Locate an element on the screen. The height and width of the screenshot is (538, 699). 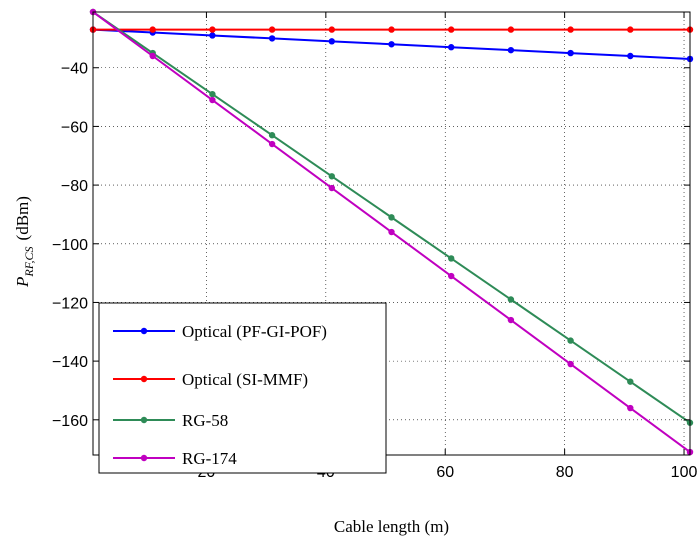
x-tick-label: 100 is located at coordinates (684, 472).